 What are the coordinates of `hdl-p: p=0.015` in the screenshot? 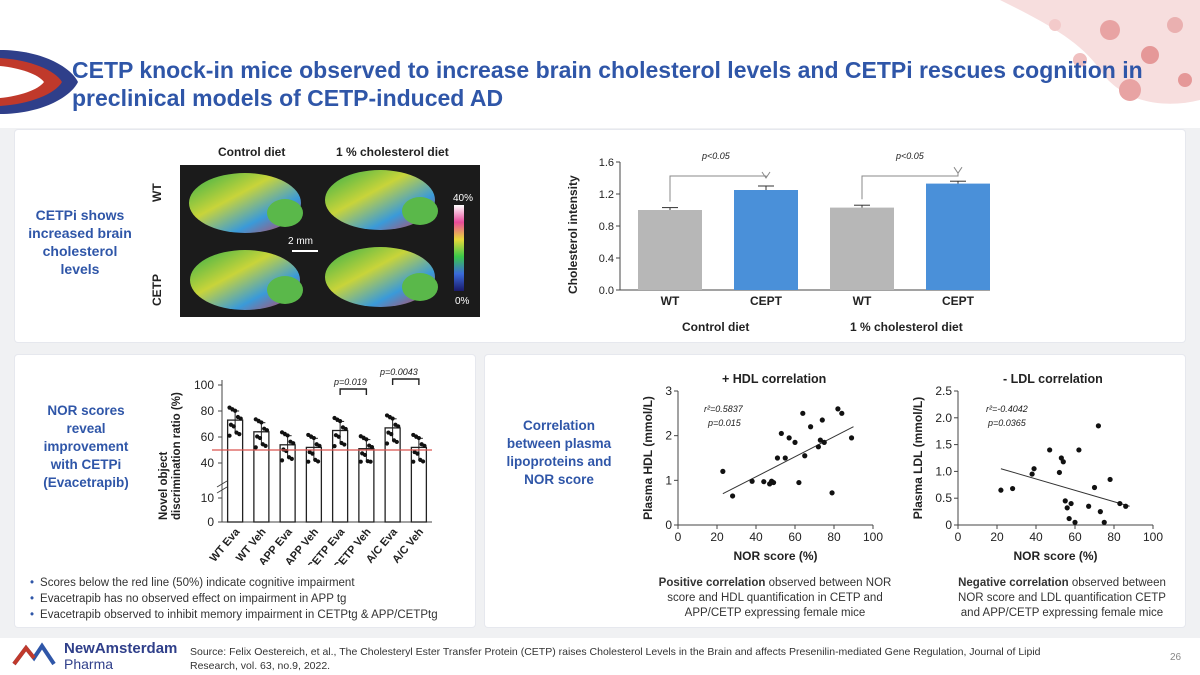 It's located at (724, 423).